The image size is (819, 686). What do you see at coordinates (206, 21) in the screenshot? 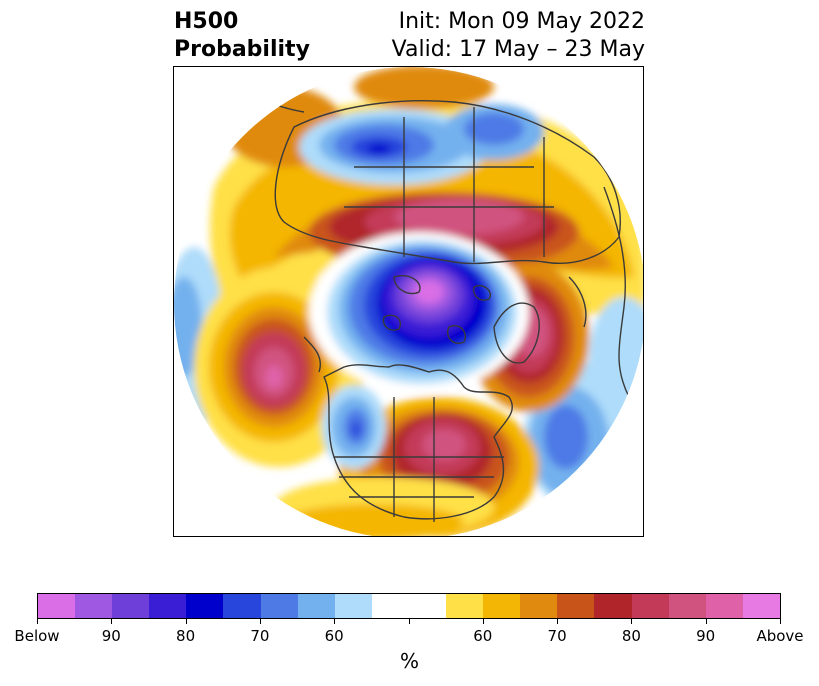
I see `chart-title-variable: H500` at bounding box center [206, 21].